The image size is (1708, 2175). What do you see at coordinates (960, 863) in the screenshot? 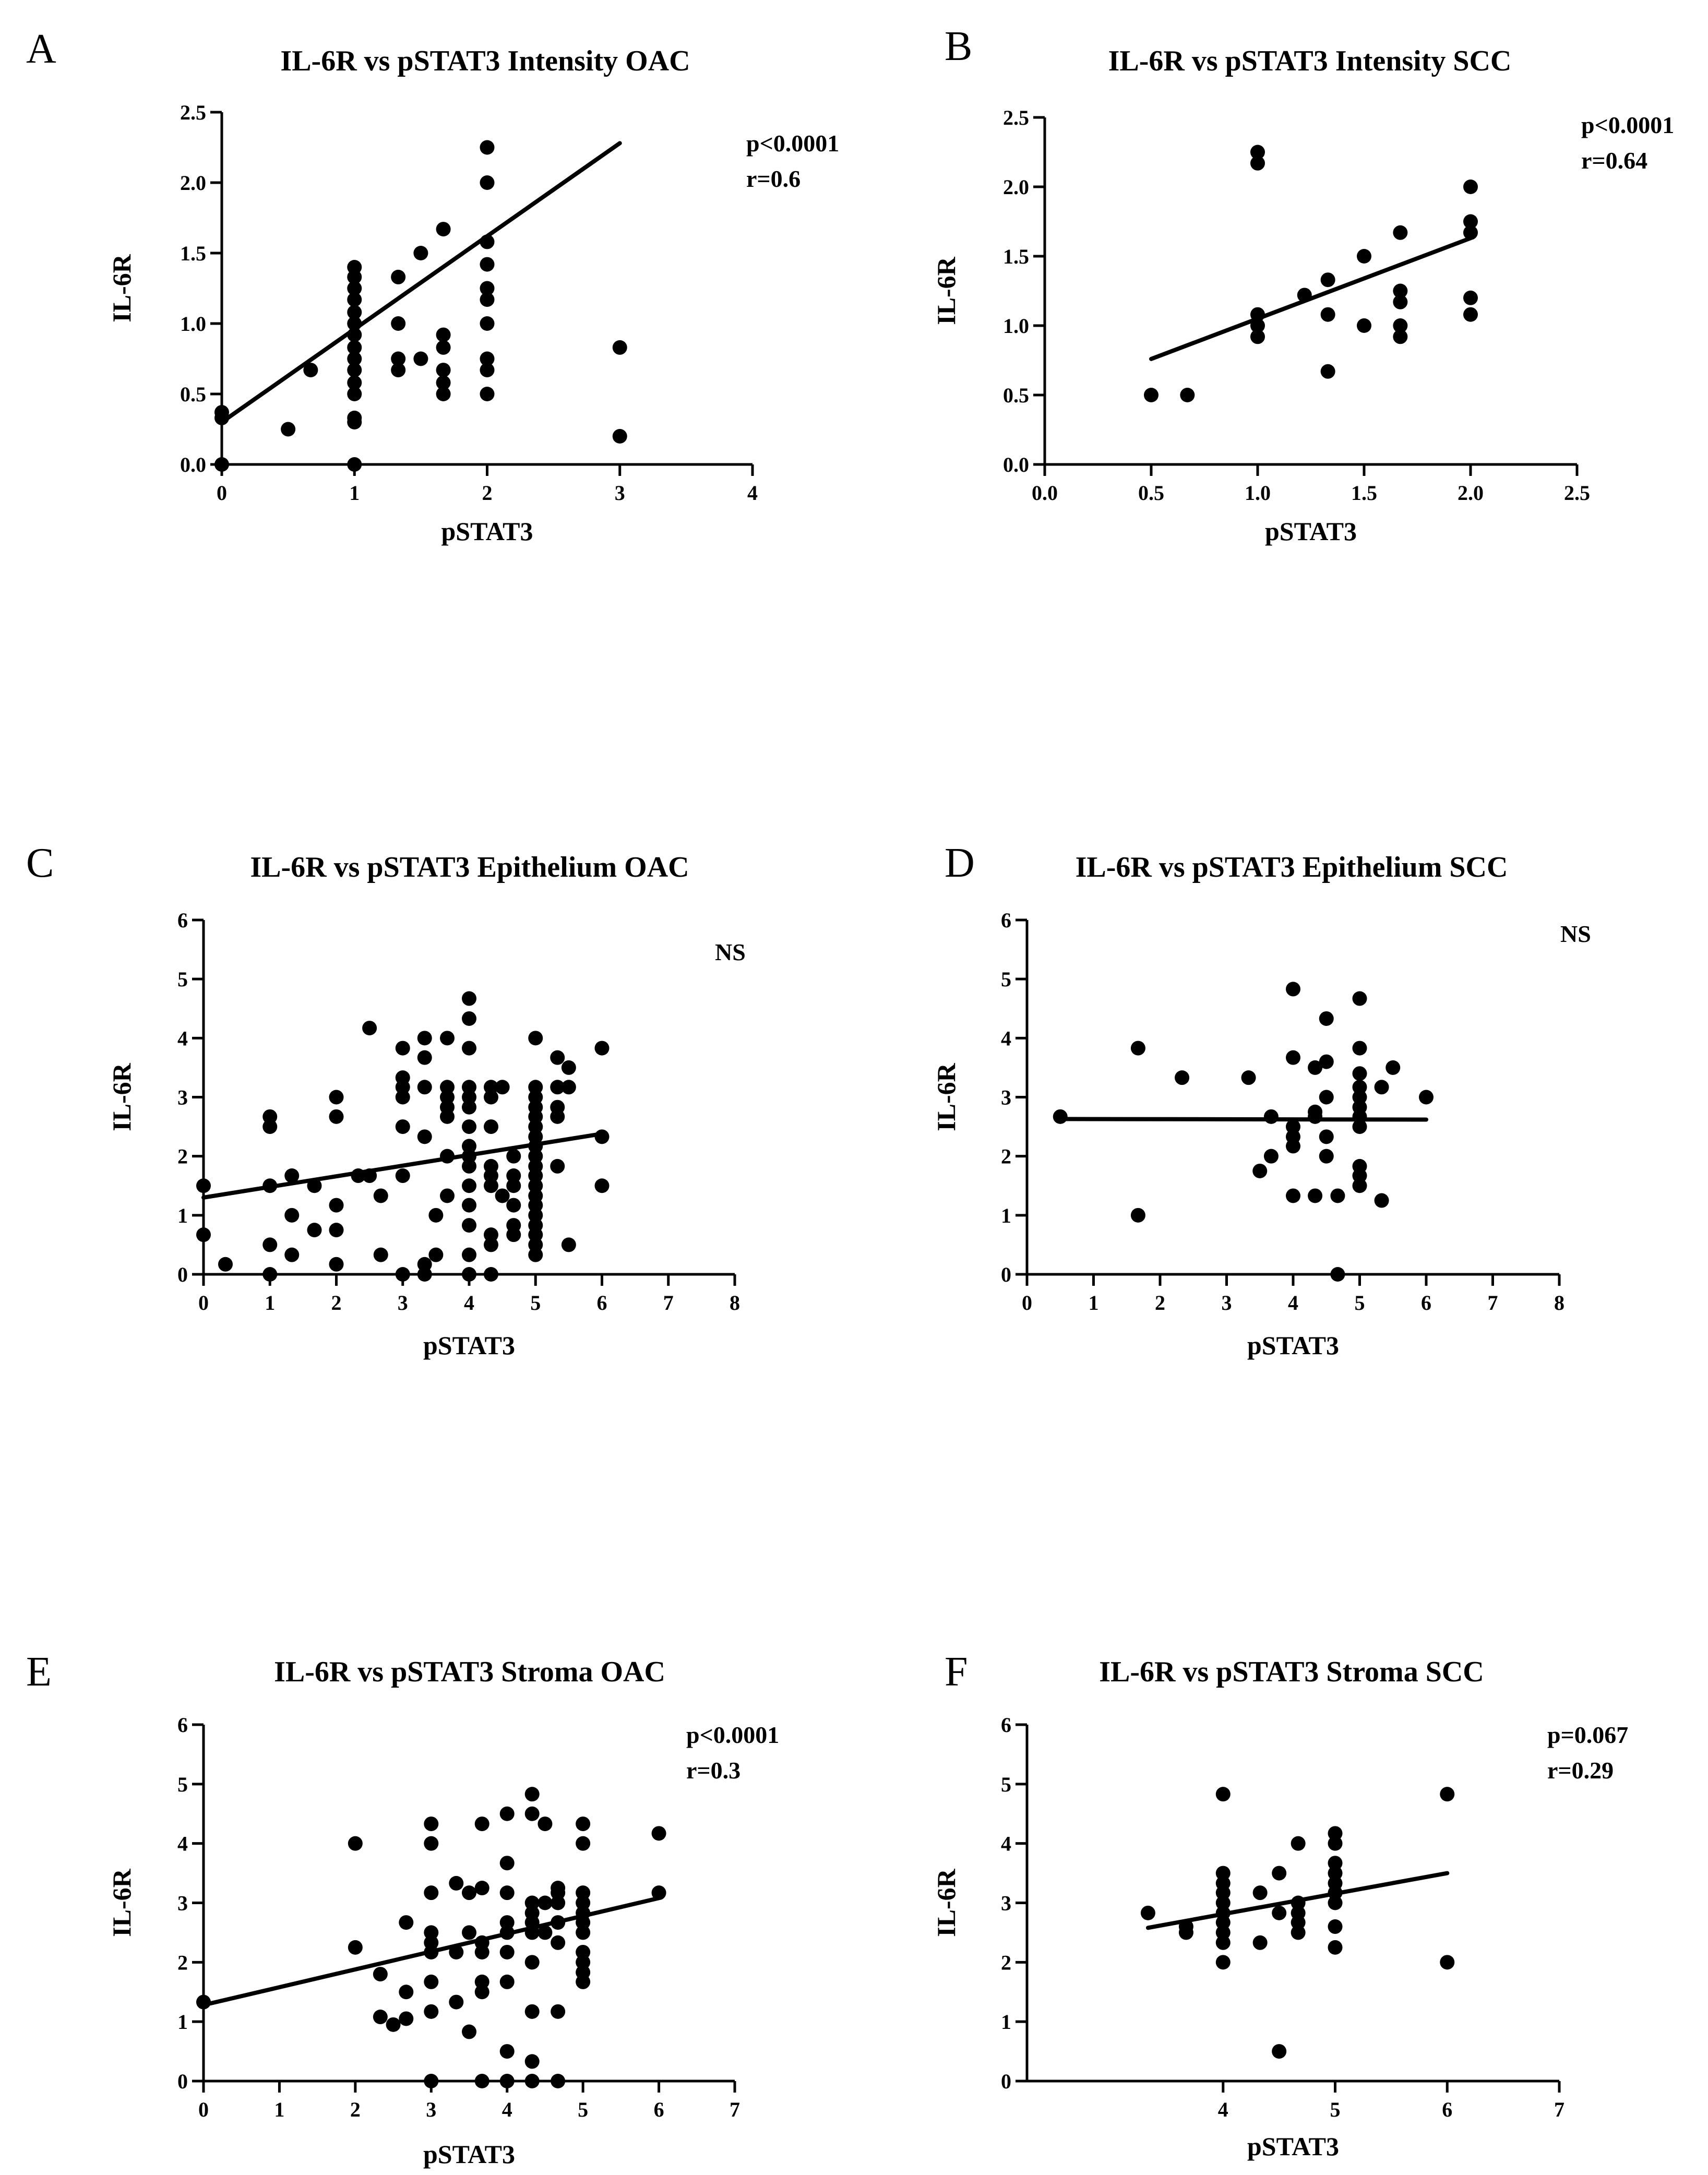
I see `panel-letter: D` at bounding box center [960, 863].